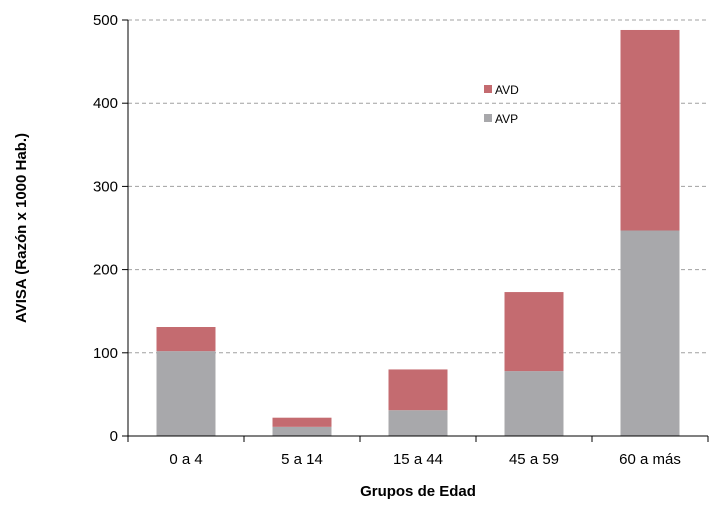 This screenshot has width=715, height=508. I want to click on legend-swatch-avp, so click(488, 118).